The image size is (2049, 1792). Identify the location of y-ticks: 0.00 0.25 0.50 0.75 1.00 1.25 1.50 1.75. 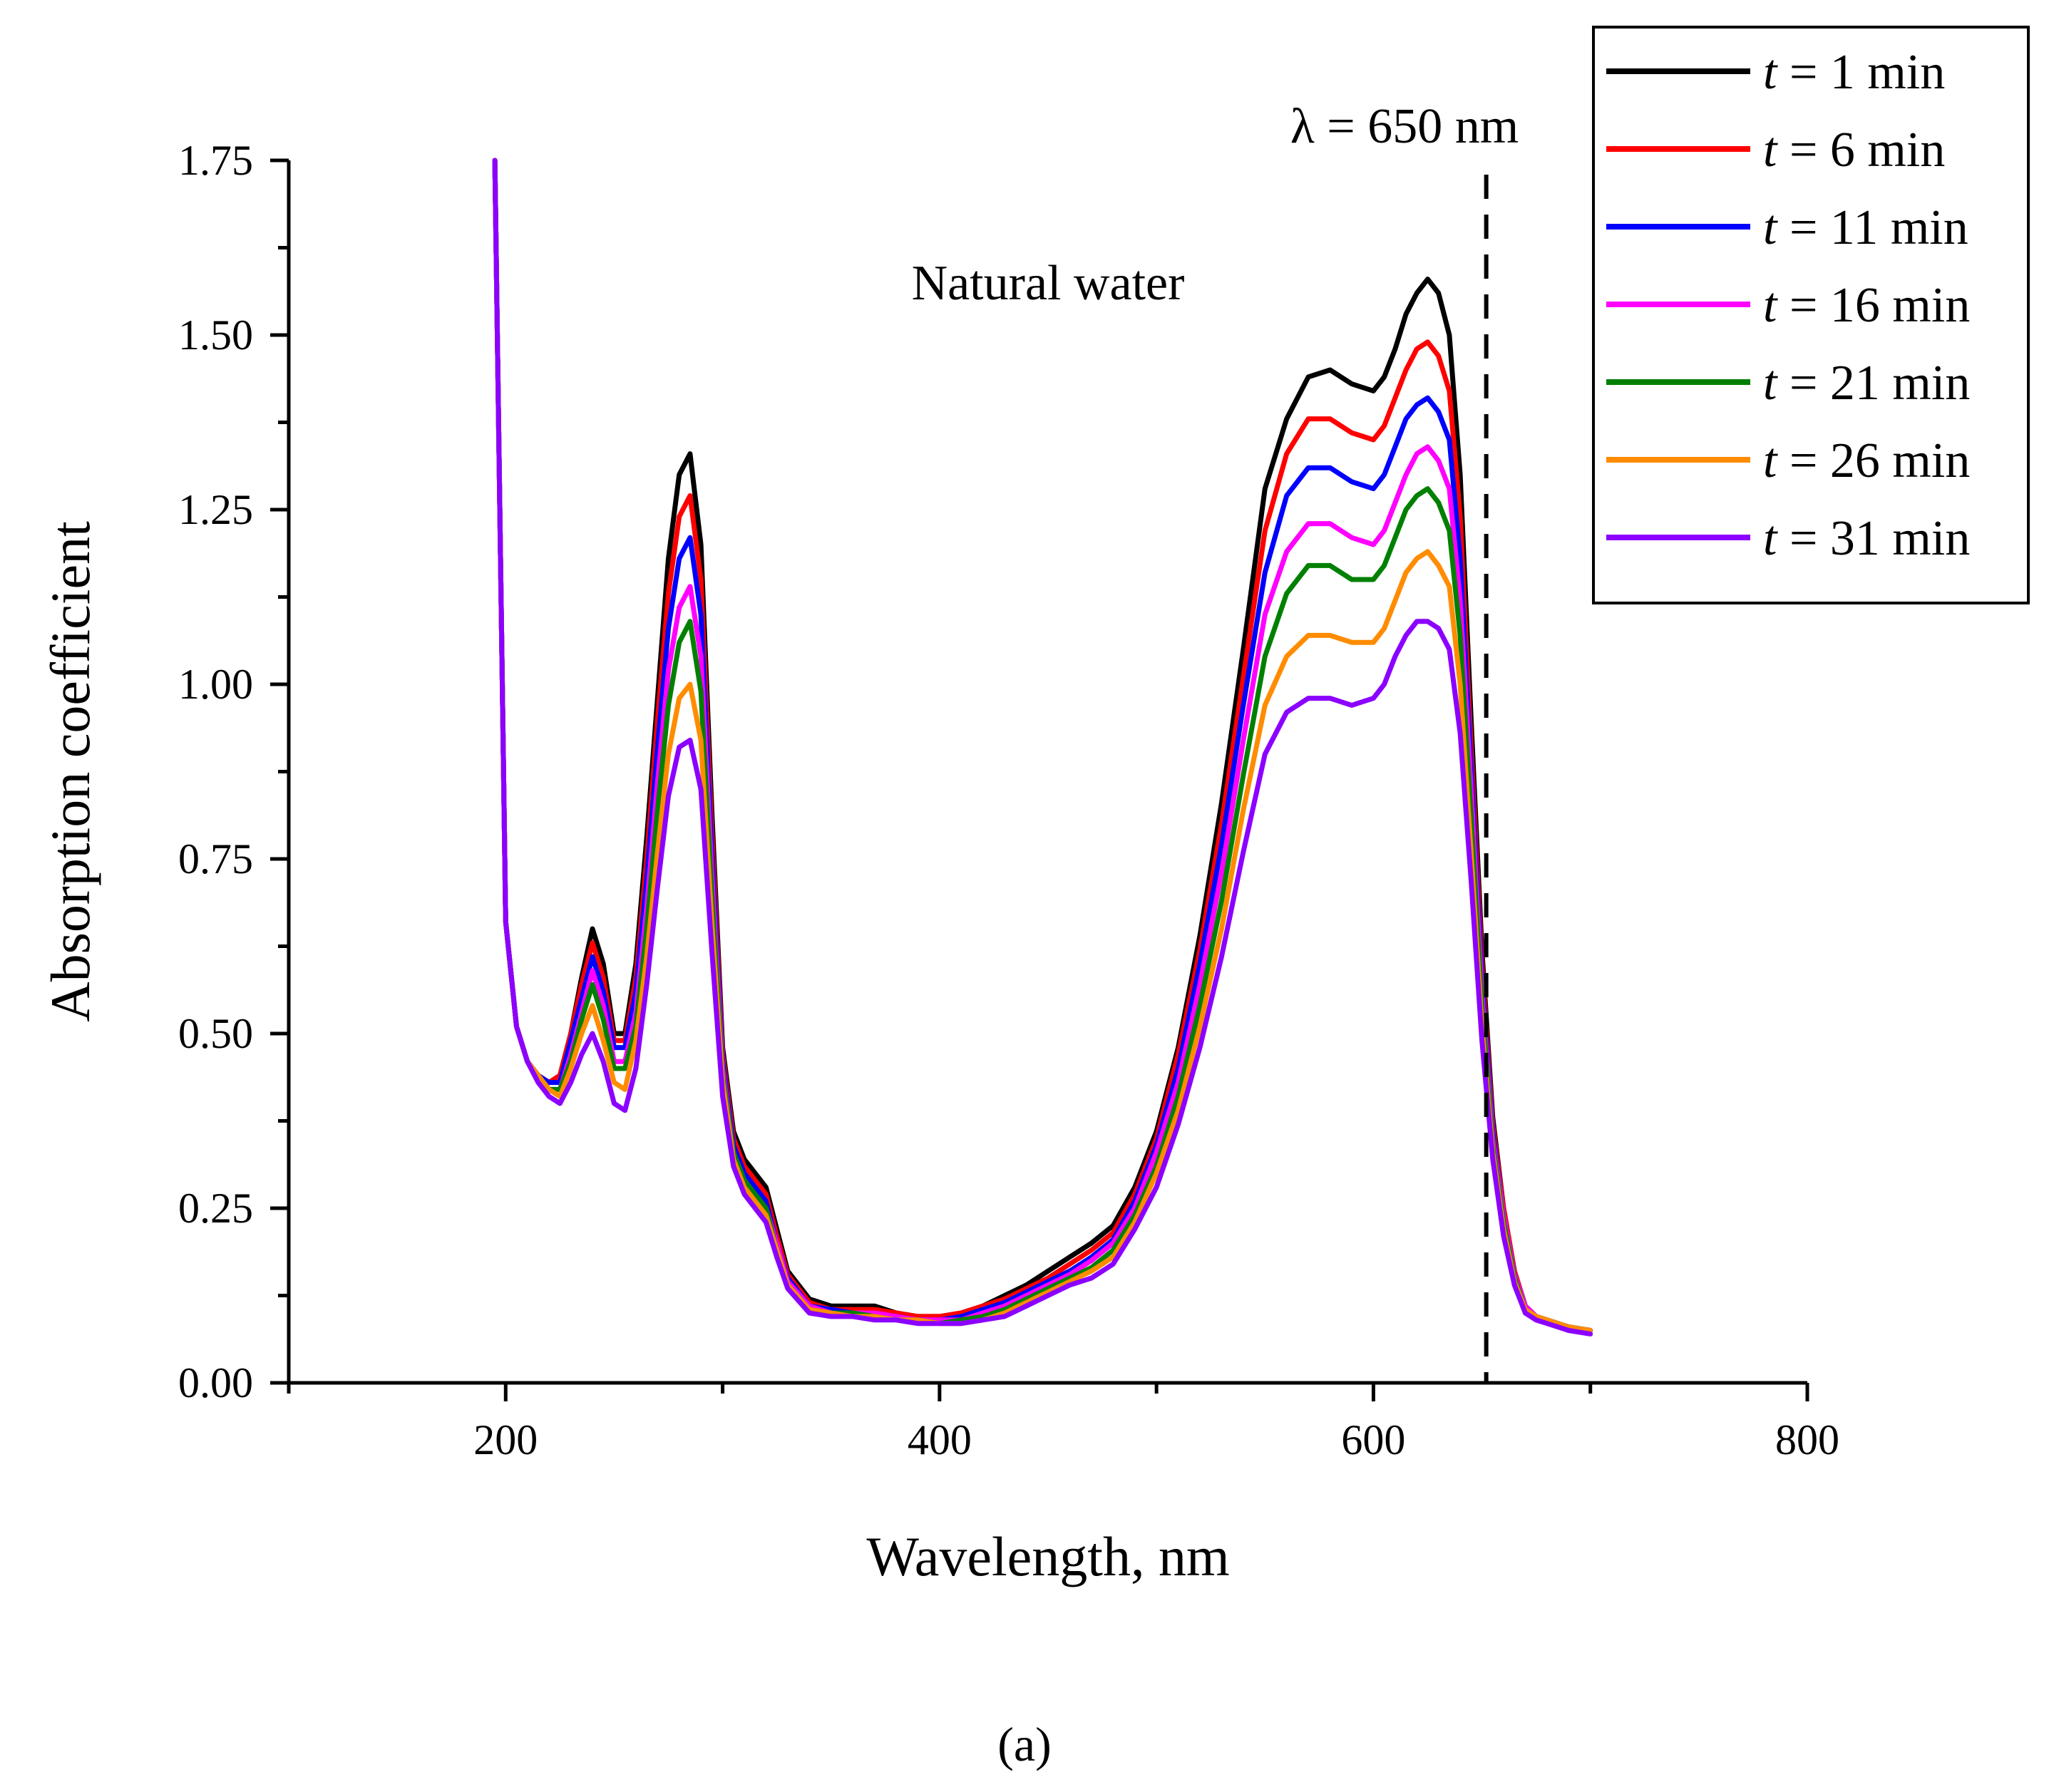
(233, 772).